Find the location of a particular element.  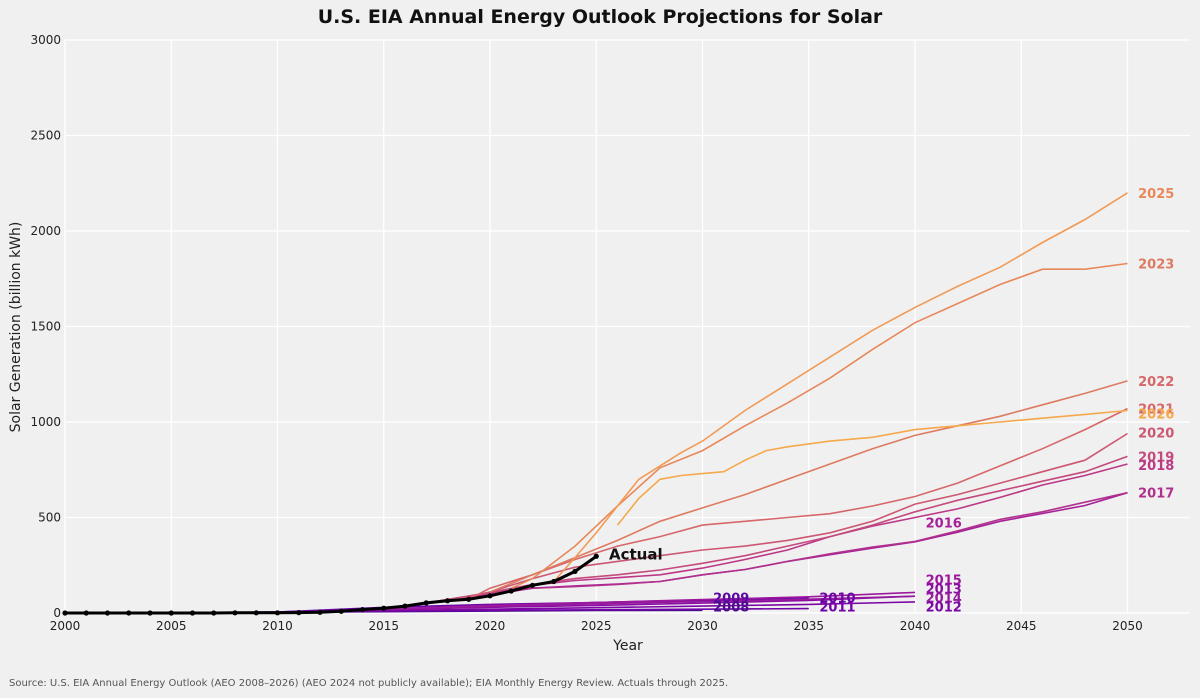

series-label-2020: 2020 is located at coordinates (1156, 434).